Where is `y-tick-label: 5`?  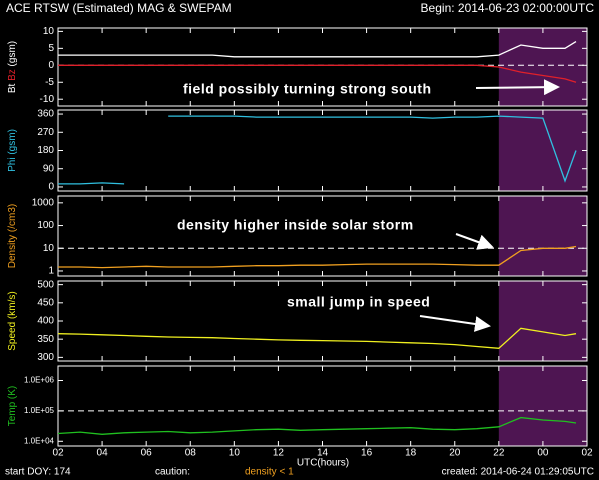 y-tick-label: 5 is located at coordinates (51, 48).